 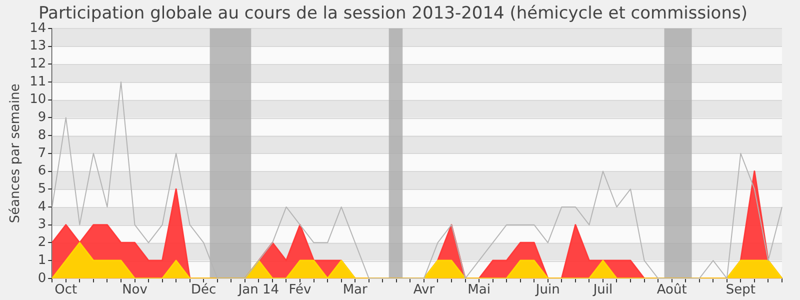 What do you see at coordinates (42, 224) in the screenshot?
I see `y-tick-label: 3` at bounding box center [42, 224].